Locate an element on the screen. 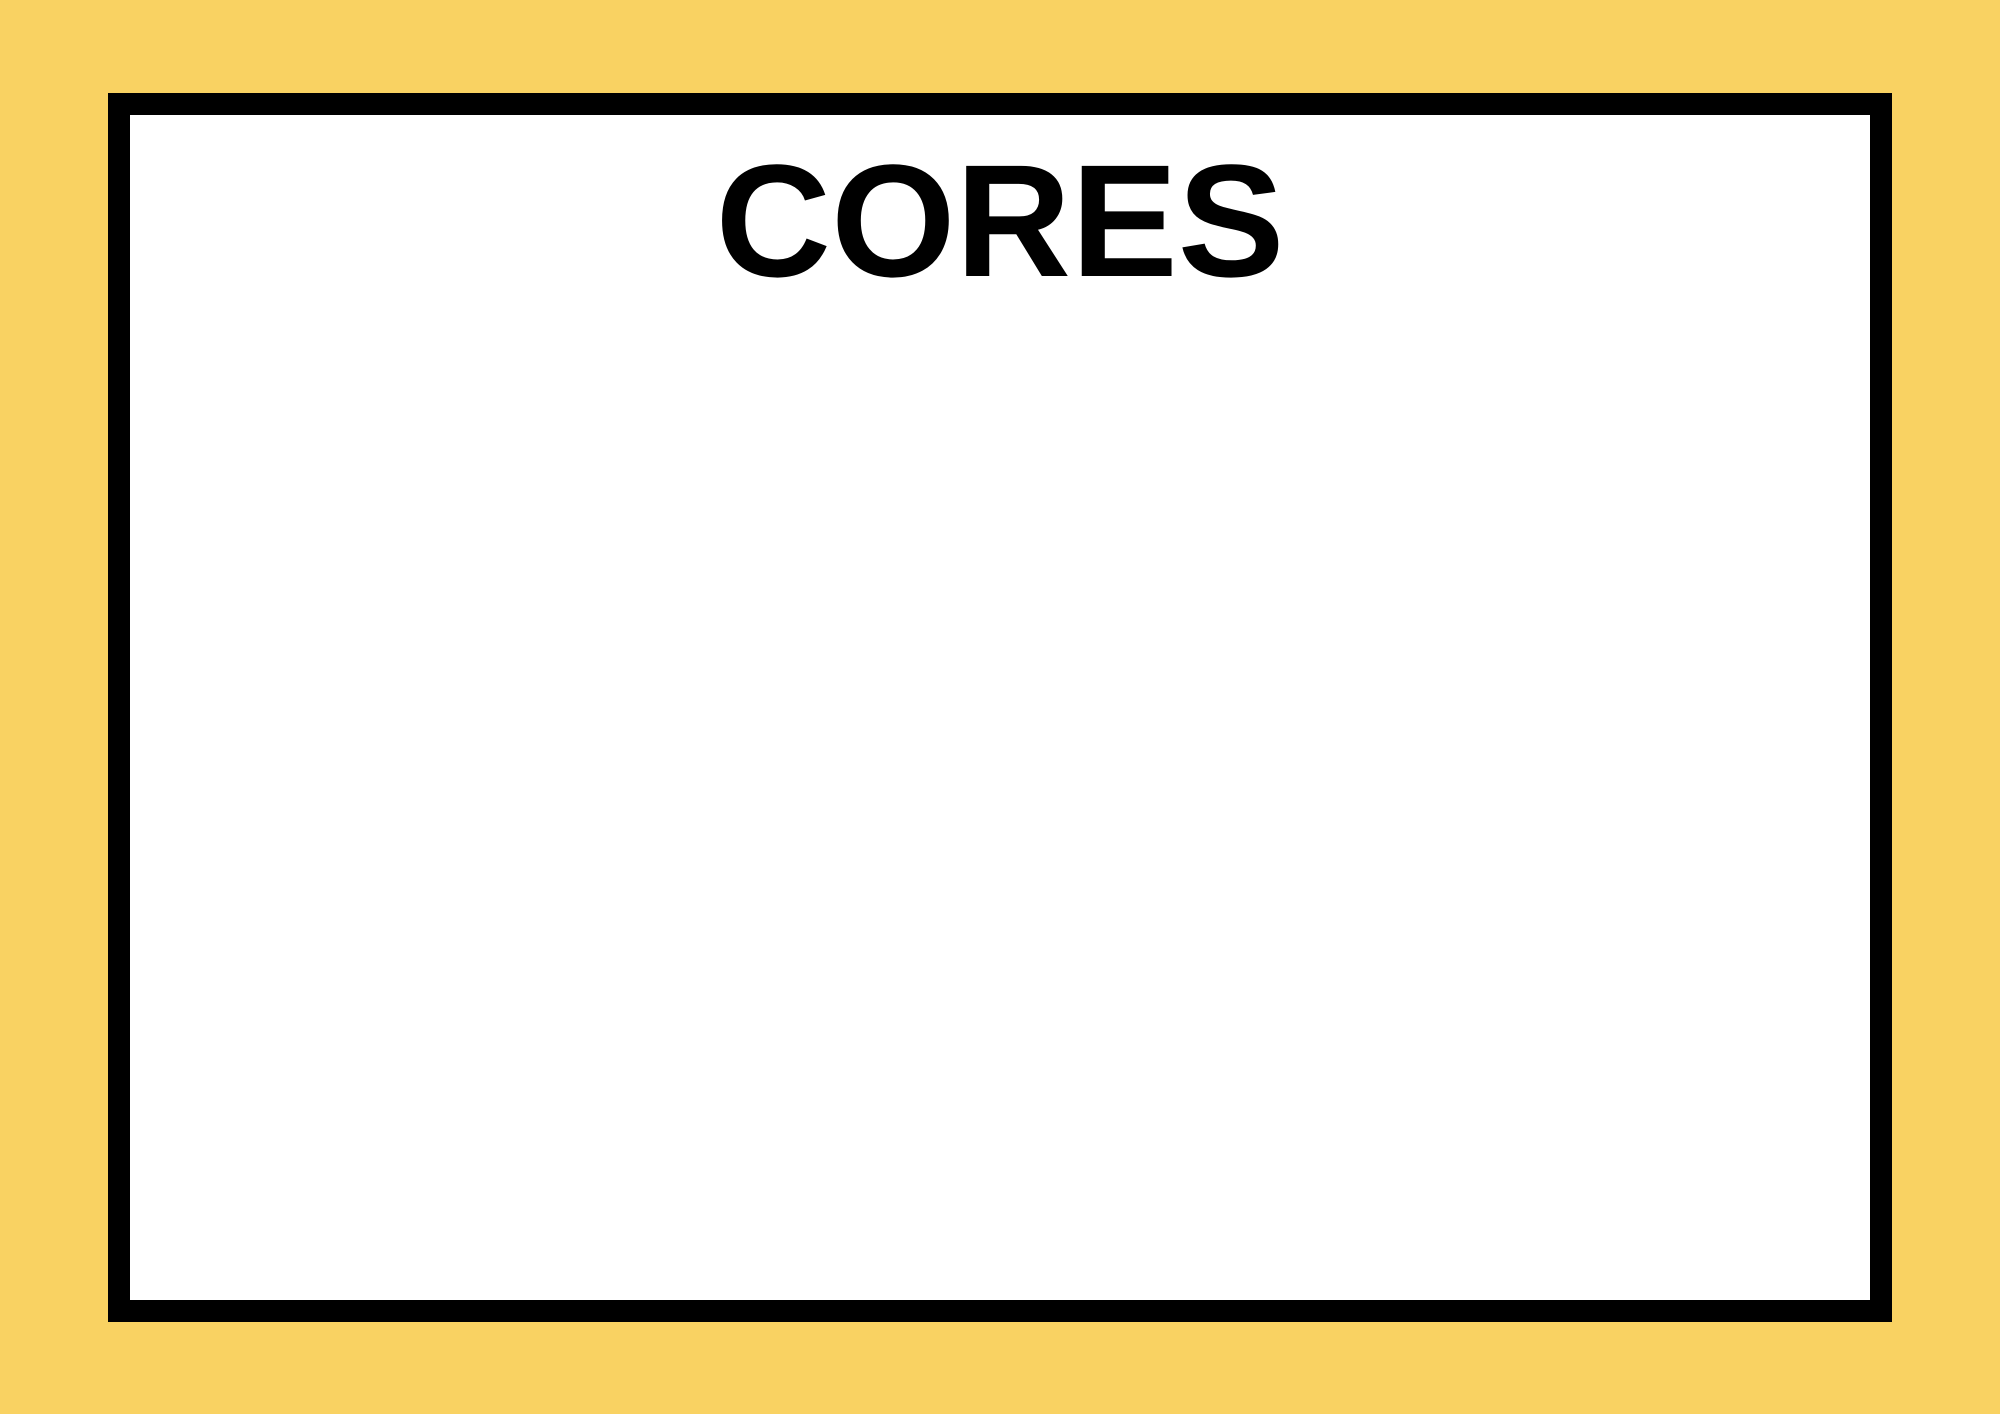 This screenshot has height=1414, width=2000. slide-title: CORES is located at coordinates (1000, 220).